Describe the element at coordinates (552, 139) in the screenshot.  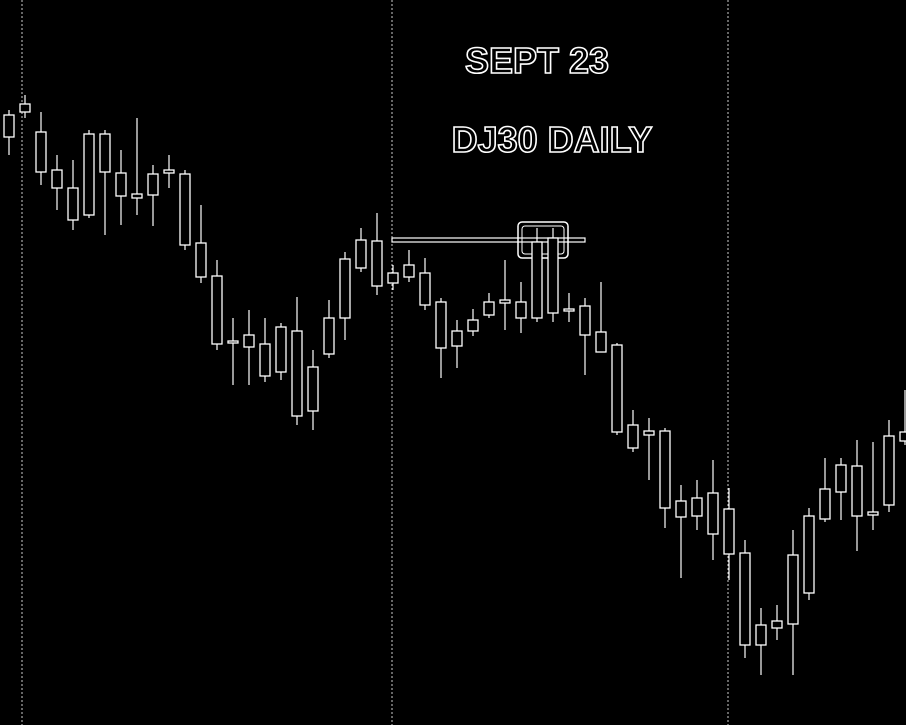
I see `chart-subtitle: DJ30 DAILY` at that location.